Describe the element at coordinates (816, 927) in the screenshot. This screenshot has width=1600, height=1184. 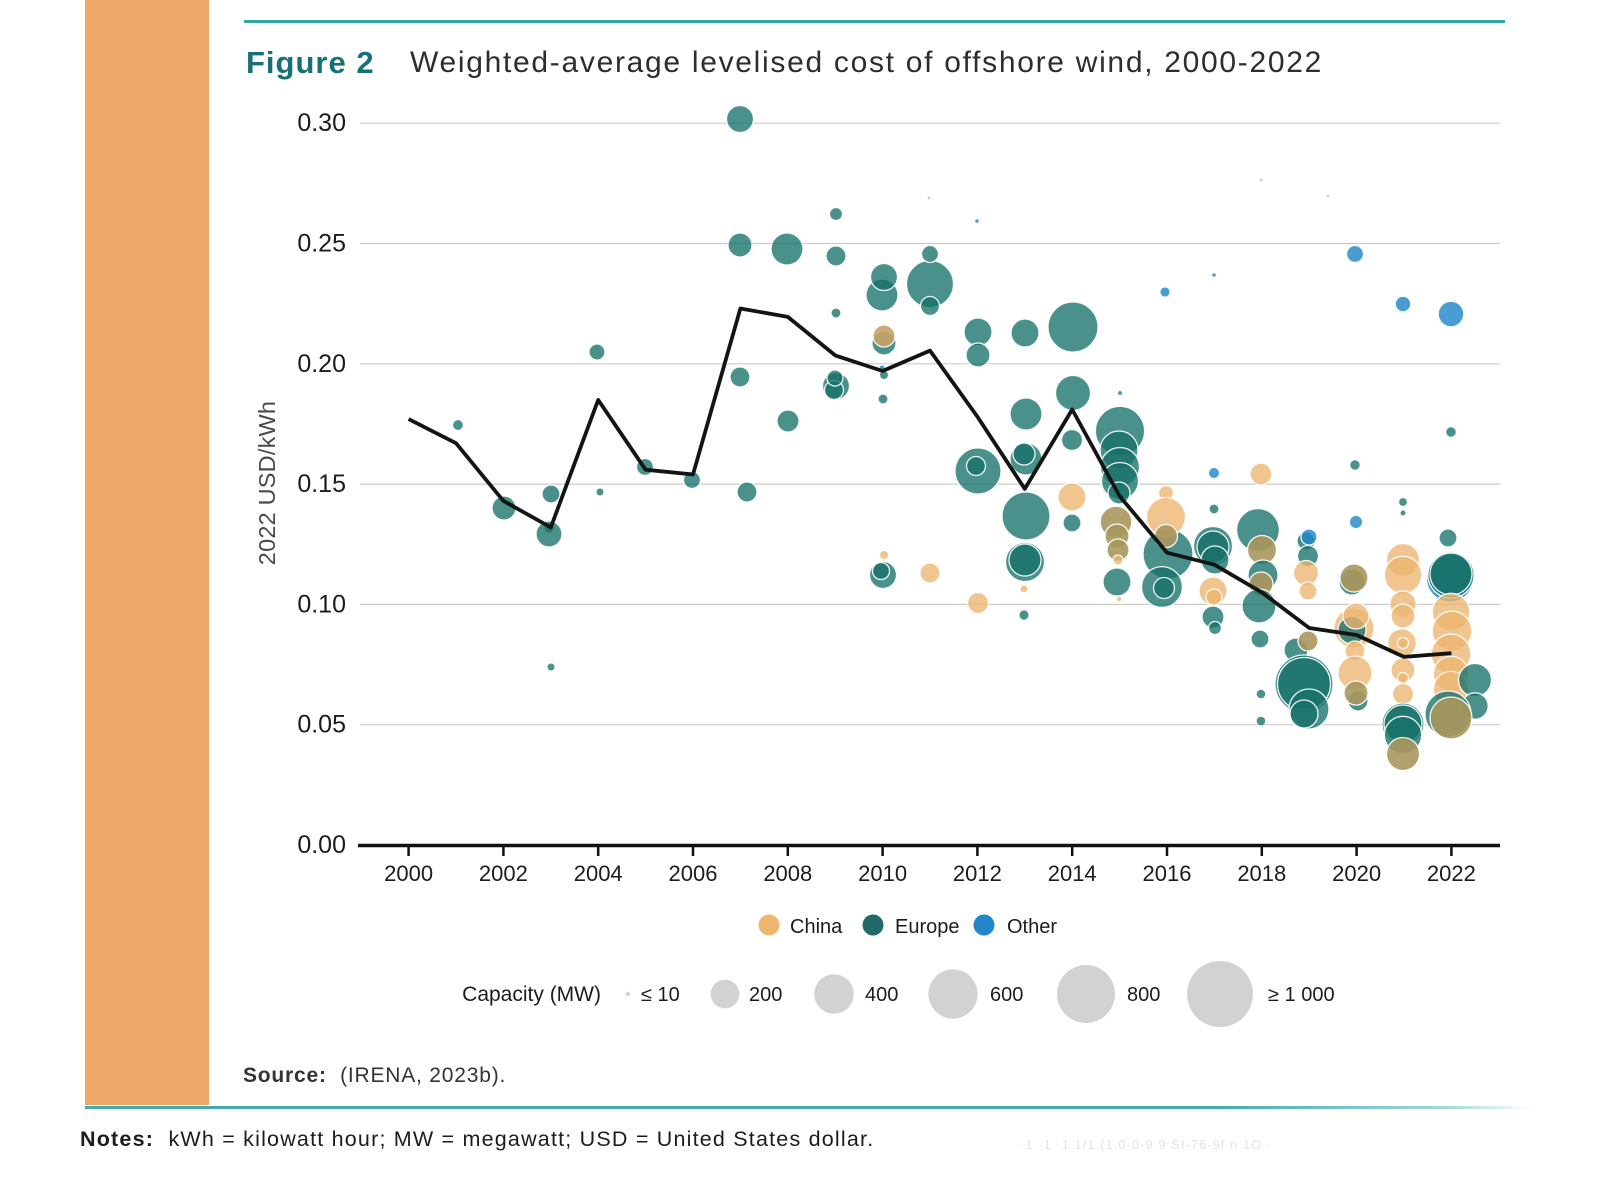
I see `svg-text: China` at that location.